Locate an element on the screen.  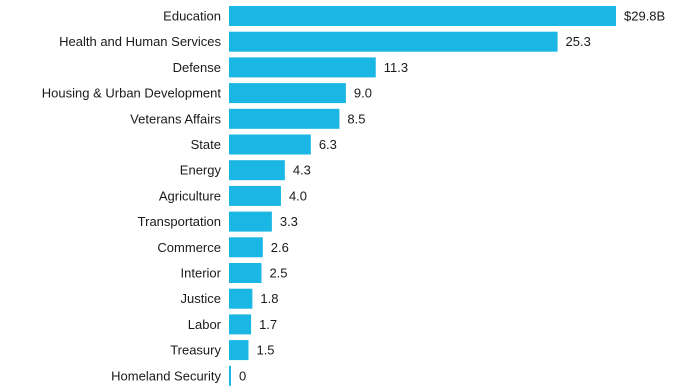
value-label: 1.7 is located at coordinates (268, 324).